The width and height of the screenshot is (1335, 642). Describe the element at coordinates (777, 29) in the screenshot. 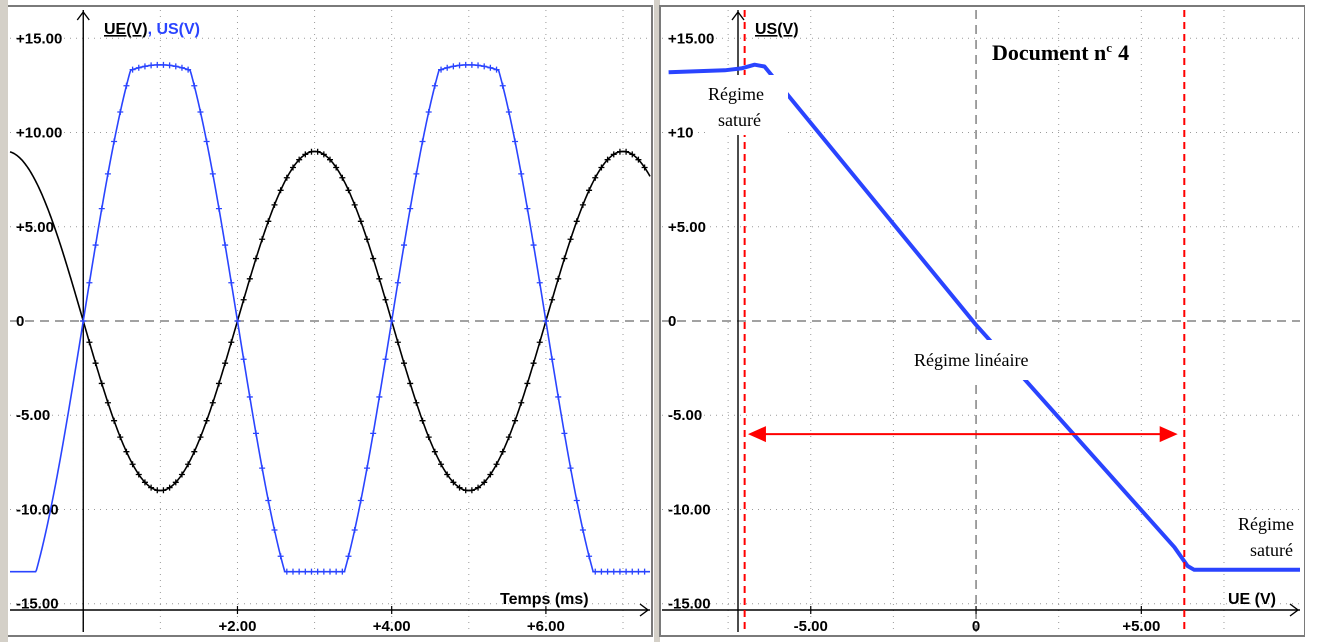

I see `right-y-axis-label: US(V)` at that location.